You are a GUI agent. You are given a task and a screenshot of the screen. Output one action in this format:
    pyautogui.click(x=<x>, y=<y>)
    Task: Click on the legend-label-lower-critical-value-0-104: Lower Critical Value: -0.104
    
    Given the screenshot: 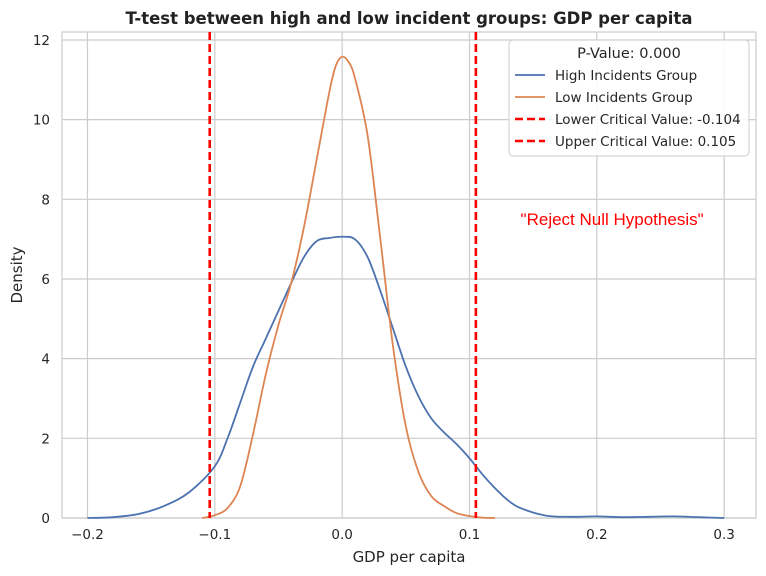 What is the action you would take?
    pyautogui.click(x=648, y=120)
    